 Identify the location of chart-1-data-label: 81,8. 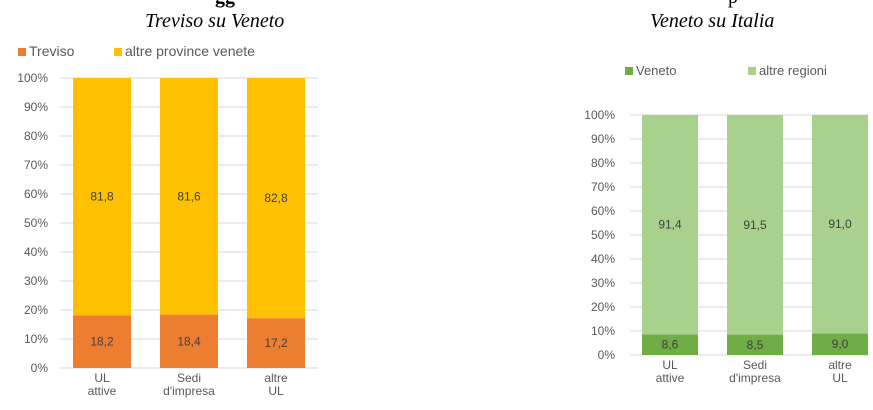
(102, 197).